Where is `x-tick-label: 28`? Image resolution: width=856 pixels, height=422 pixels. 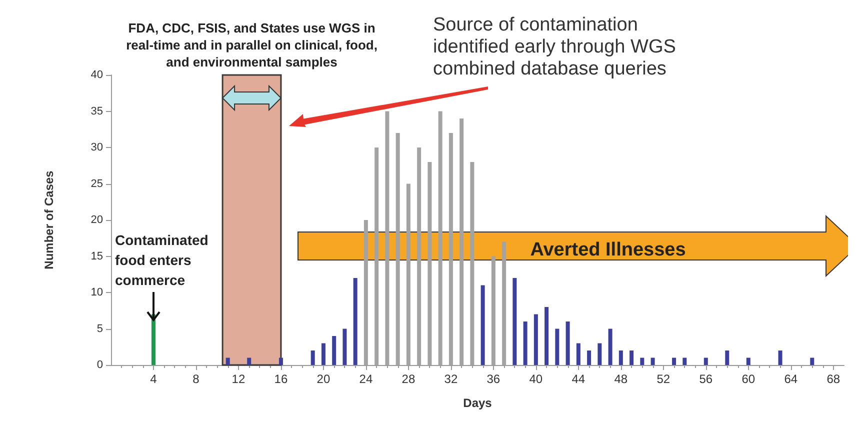 x-tick-label: 28 is located at coordinates (409, 379).